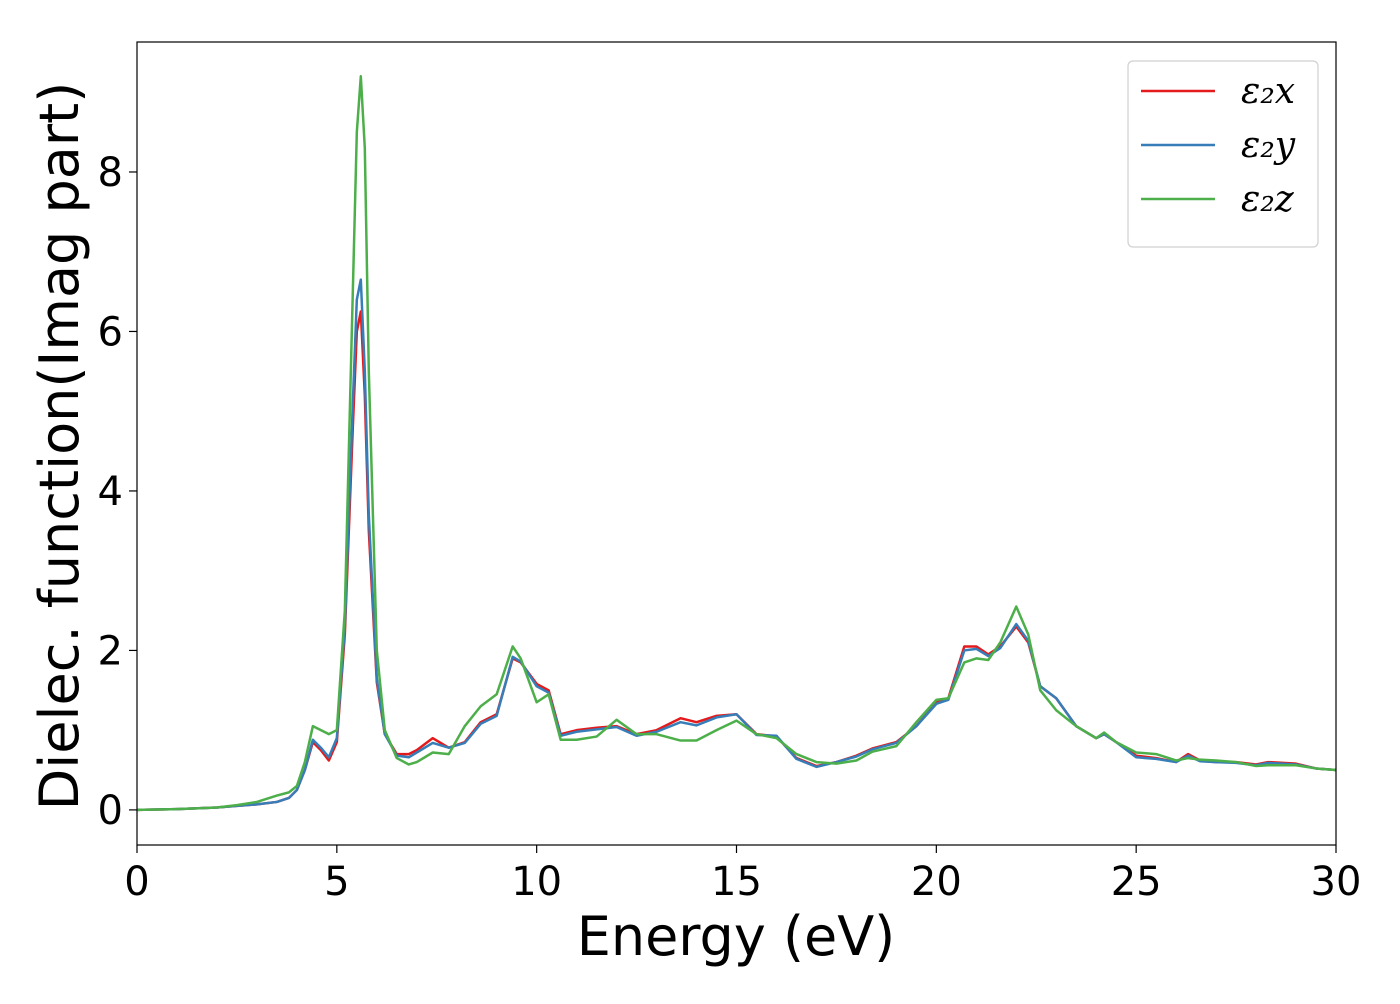  What do you see at coordinates (1136, 882) in the screenshot?
I see `x-tick-label: 25` at bounding box center [1136, 882].